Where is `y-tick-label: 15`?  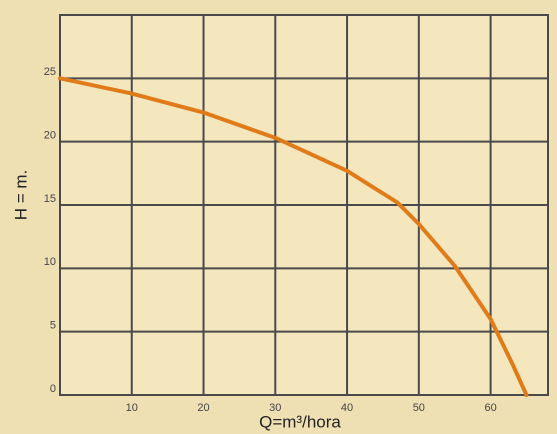 y-tick-label: 15 is located at coordinates (50, 199).